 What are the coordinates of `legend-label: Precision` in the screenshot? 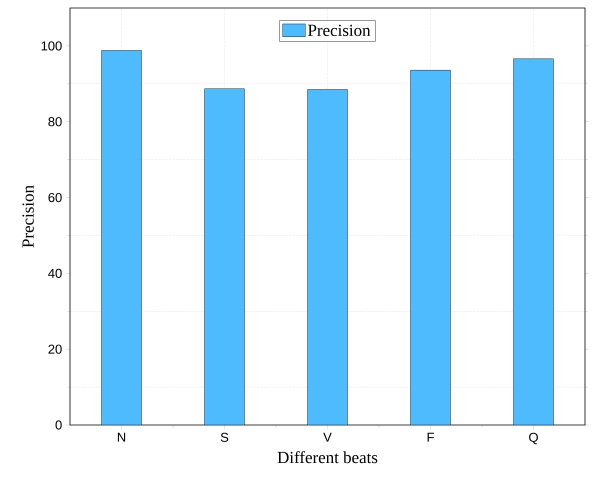 It's located at (339, 30).